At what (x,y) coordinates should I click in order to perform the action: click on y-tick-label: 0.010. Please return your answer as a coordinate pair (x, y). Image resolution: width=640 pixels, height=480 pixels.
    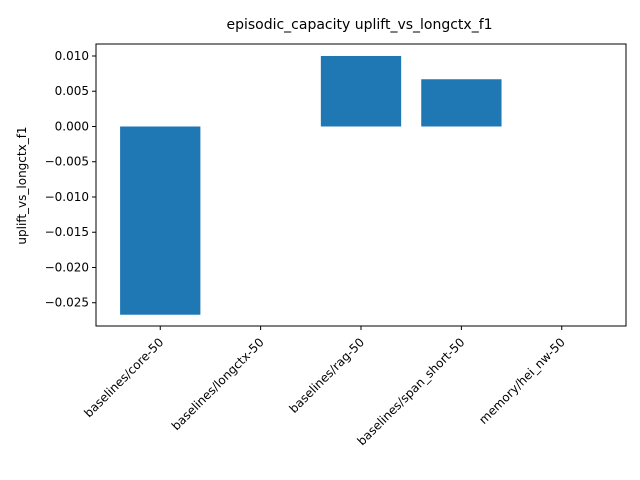
    Looking at the image, I should click on (72, 56).